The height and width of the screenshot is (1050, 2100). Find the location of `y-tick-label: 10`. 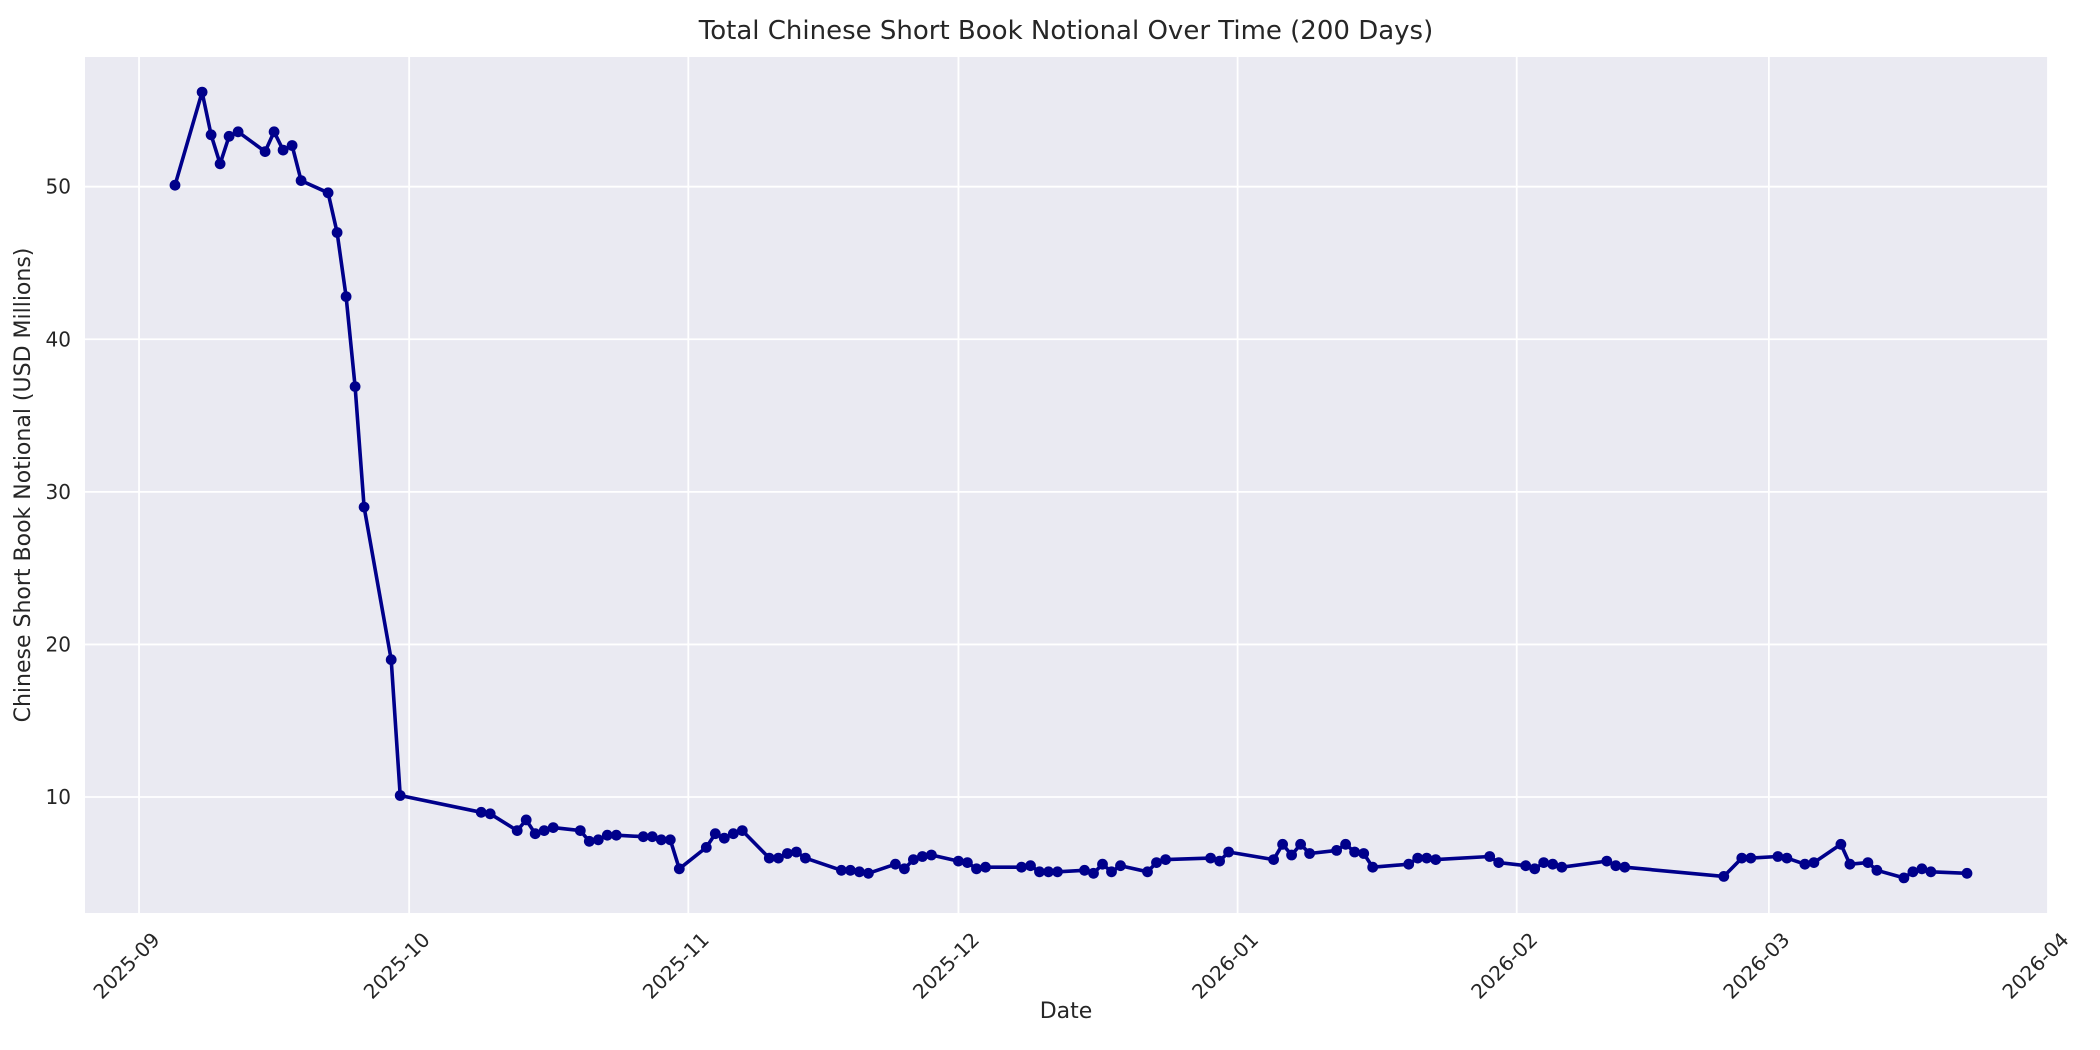

y-tick-label: 10 is located at coordinates (58, 797).